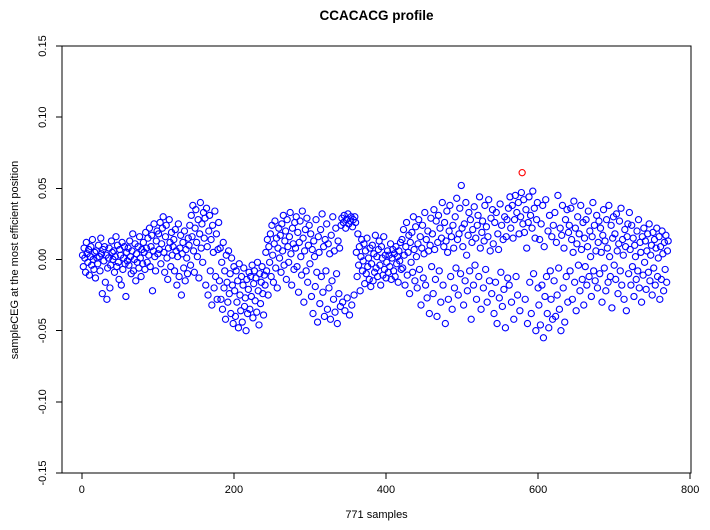 The width and height of the screenshot is (710, 530). What do you see at coordinates (690, 490) in the screenshot?
I see `x-tick-label: 800` at bounding box center [690, 490].